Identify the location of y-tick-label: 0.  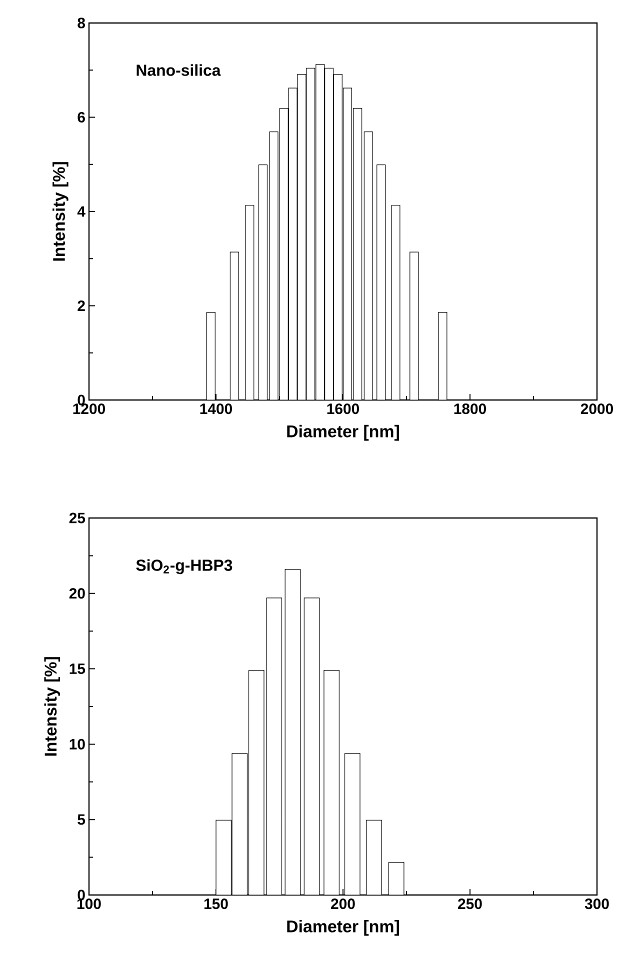
(81, 400).